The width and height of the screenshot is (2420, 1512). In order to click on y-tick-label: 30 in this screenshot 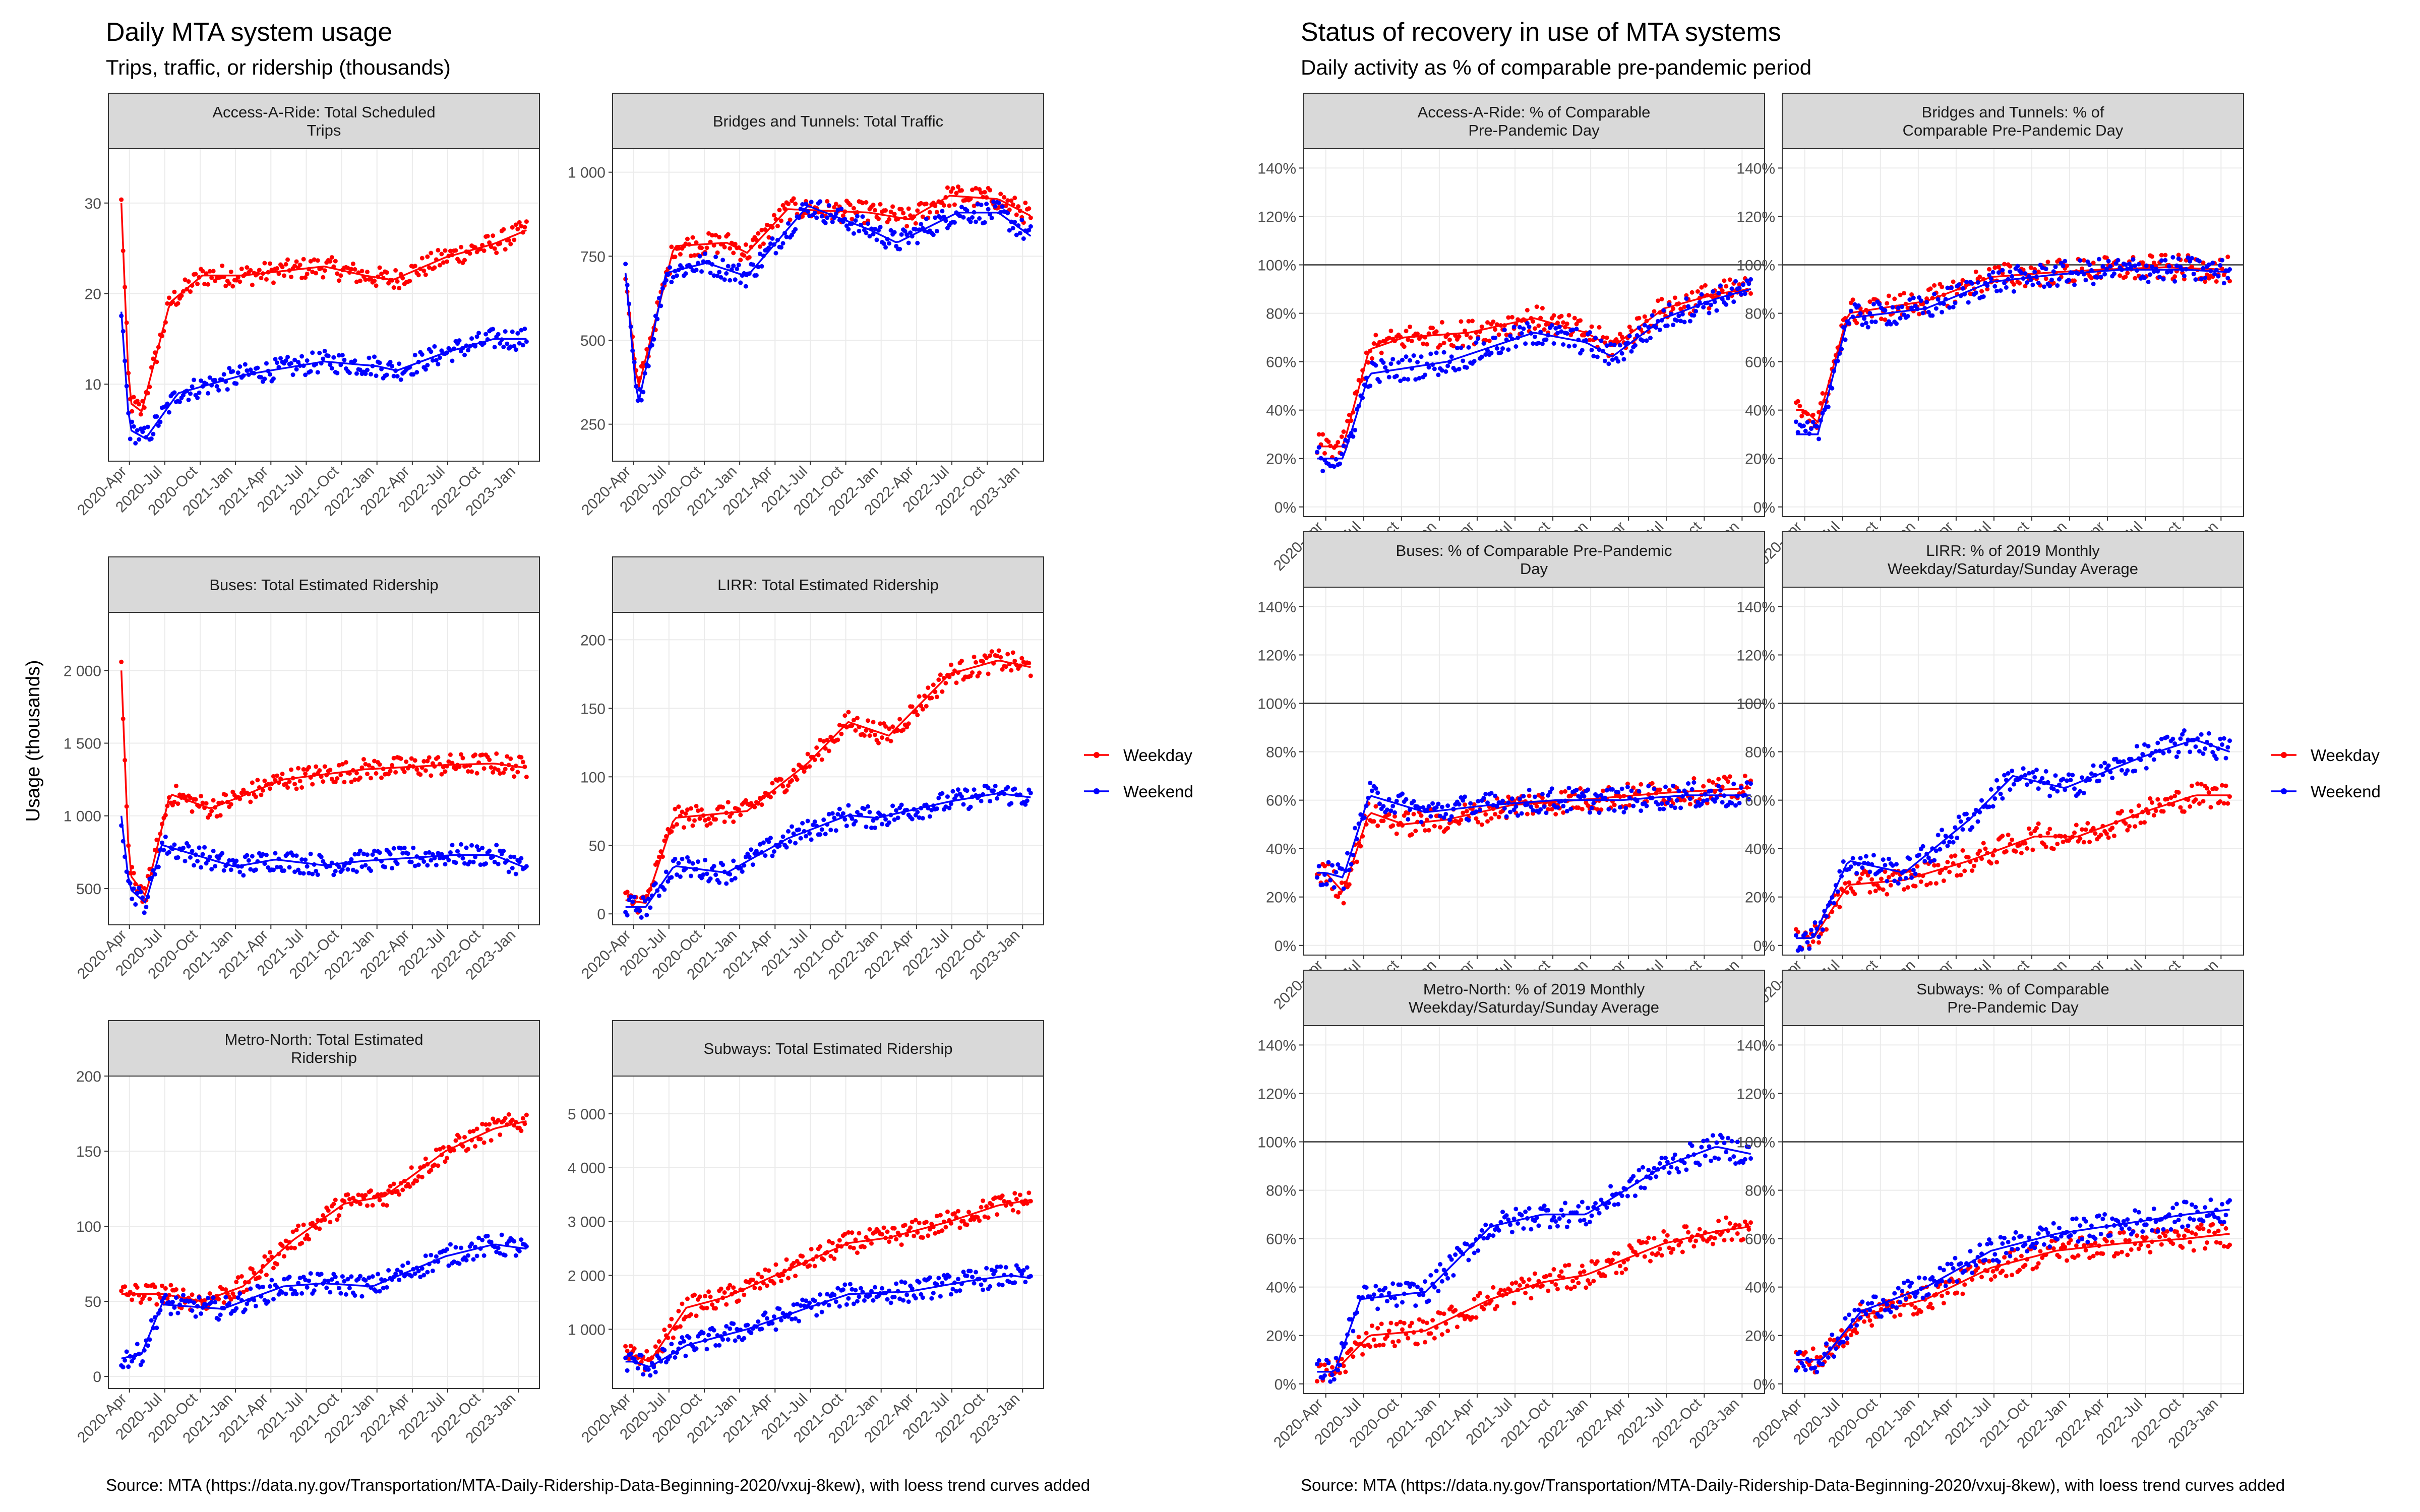, I will do `click(93, 204)`.